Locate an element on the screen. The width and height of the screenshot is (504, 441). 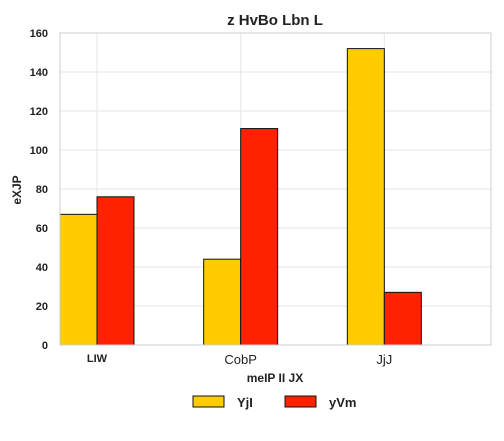
y-tick-label: 20 is located at coordinates (42, 307).